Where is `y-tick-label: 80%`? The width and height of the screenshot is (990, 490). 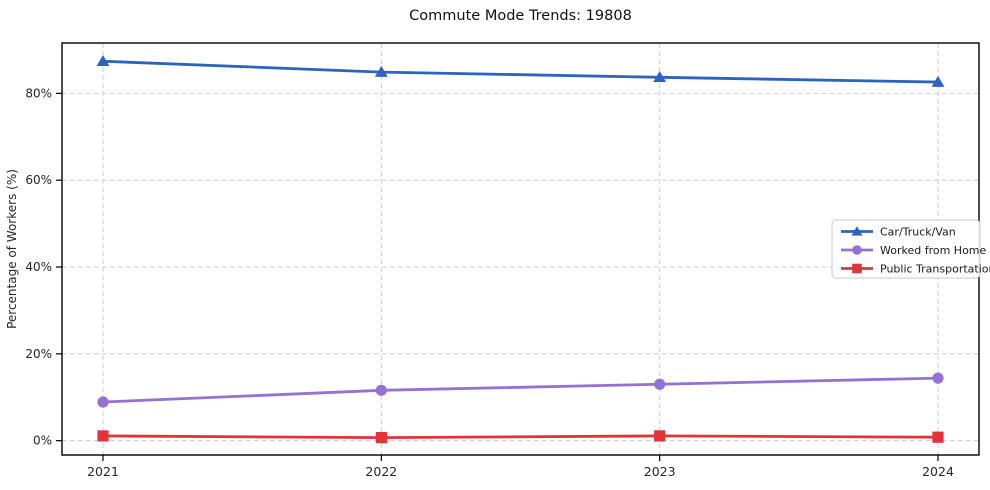 y-tick-label: 80% is located at coordinates (38, 93).